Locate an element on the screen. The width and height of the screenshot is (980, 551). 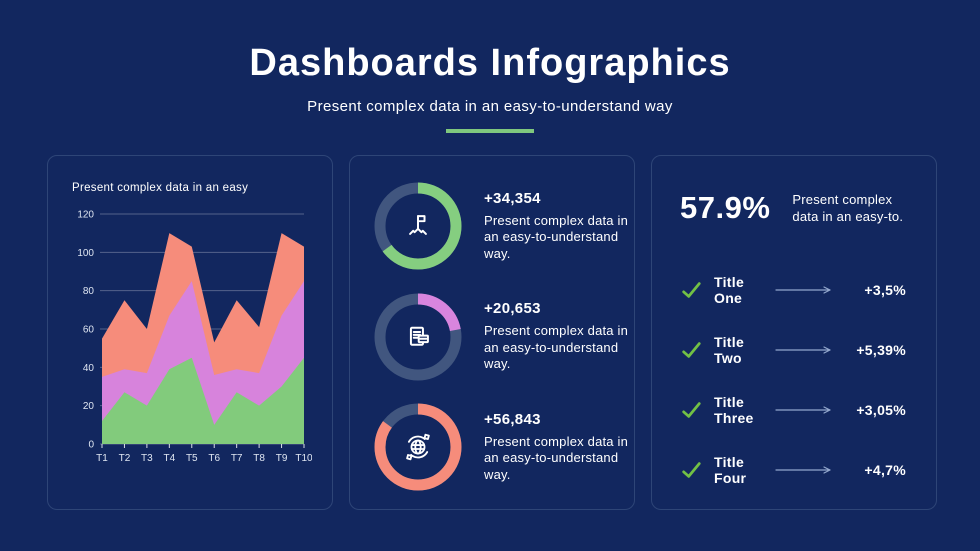
chart-title: Present complex data in an easy is located at coordinates (160, 188).